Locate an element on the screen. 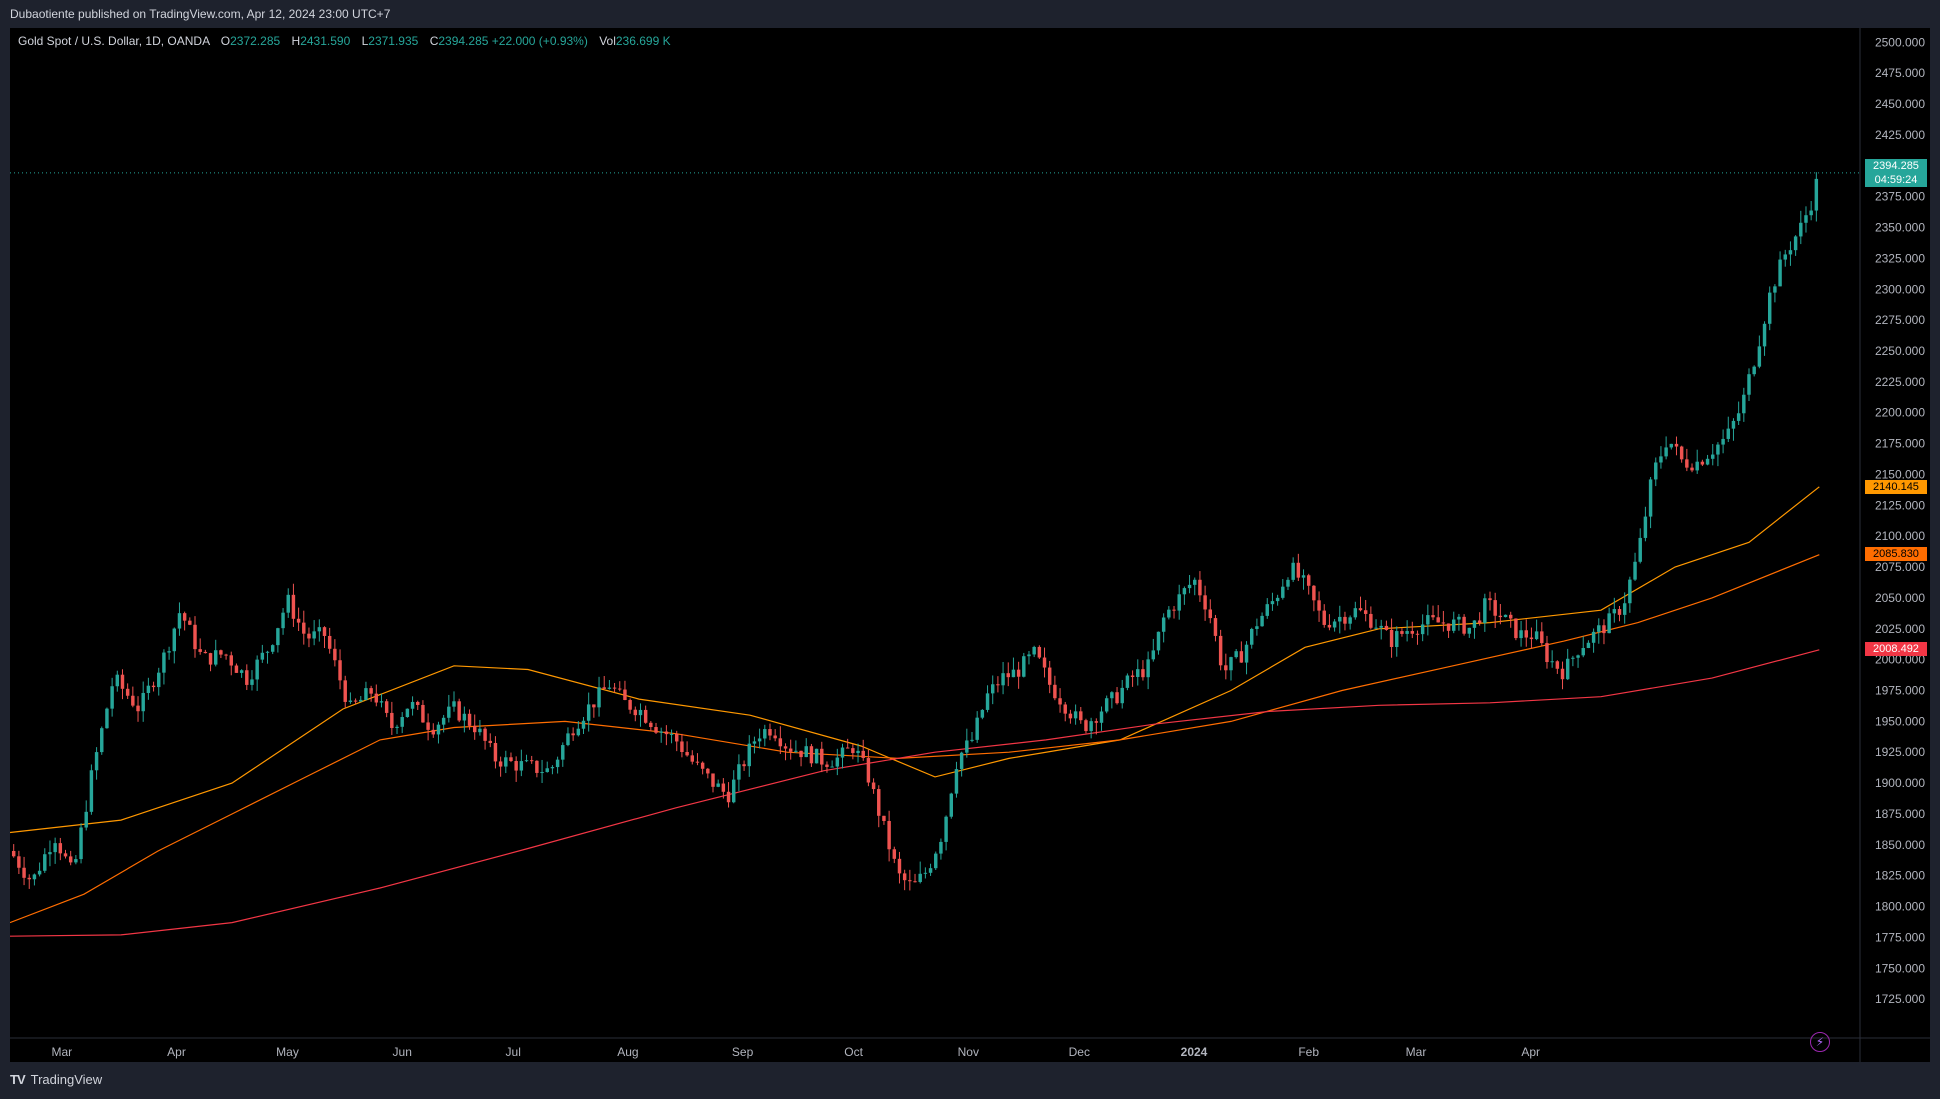 The height and width of the screenshot is (1099, 1940). symbol-name: Gold Spot / U.S. Dollar, 1D, OANDA is located at coordinates (114, 41).